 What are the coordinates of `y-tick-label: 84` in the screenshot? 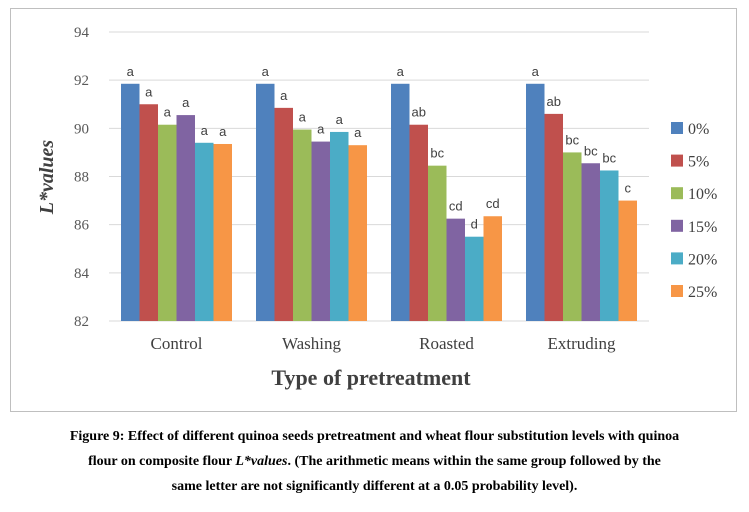 It's located at (82, 274).